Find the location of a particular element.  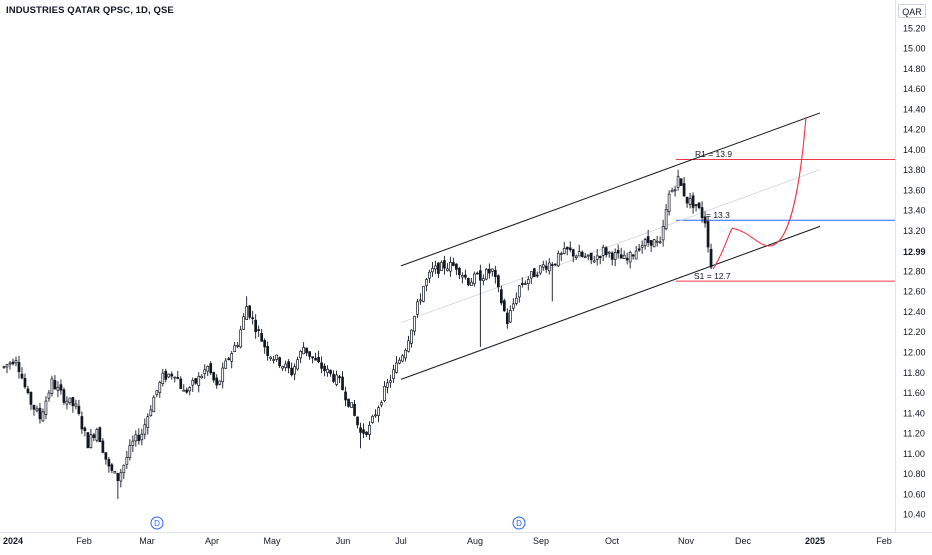

pivot-levels: R1 = 13.9 = 13.3 S1 = 12.7 is located at coordinates (785, 215).